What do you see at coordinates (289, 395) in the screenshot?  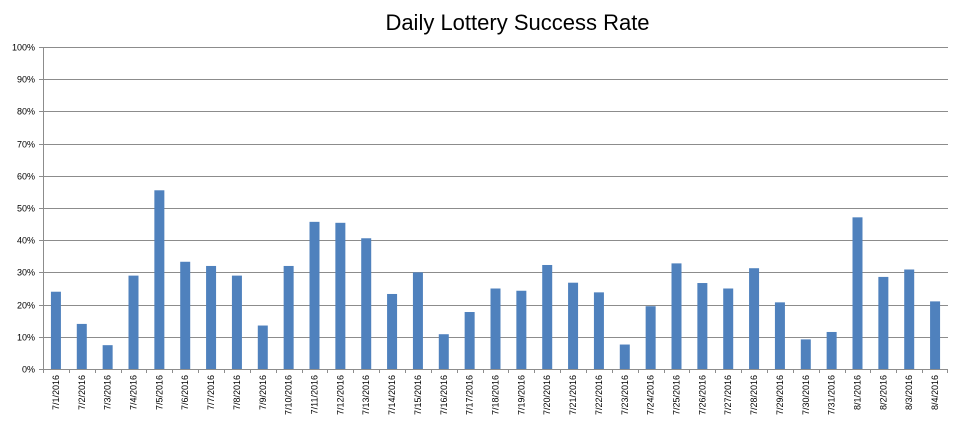 I see `x-tick-label: 7/10/2016` at bounding box center [289, 395].